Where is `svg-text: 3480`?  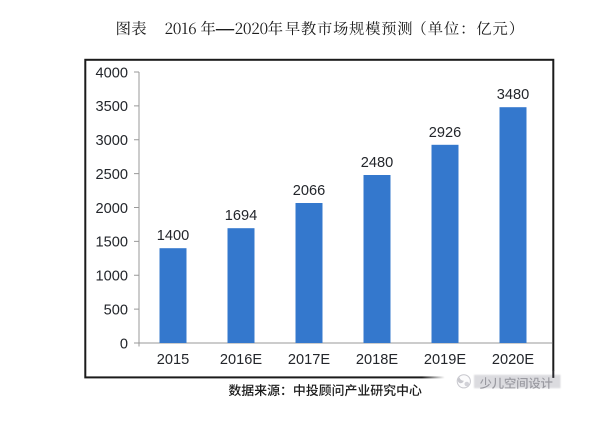
svg-text: 3480 is located at coordinates (513, 95).